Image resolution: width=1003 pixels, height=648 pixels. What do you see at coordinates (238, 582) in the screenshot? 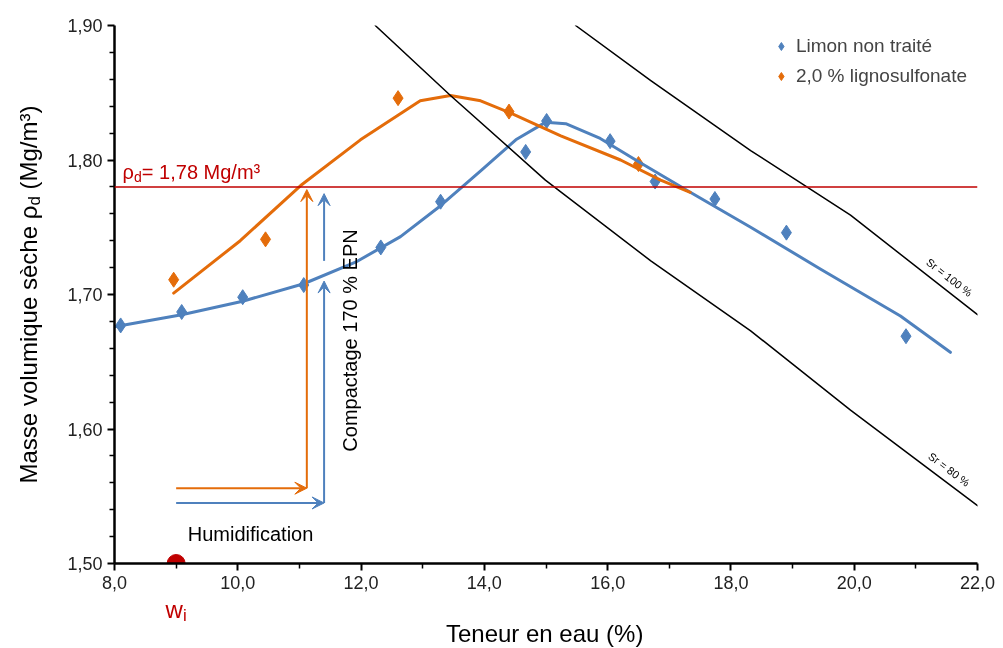
I see `x-tick-label: 10,0` at bounding box center [238, 582].